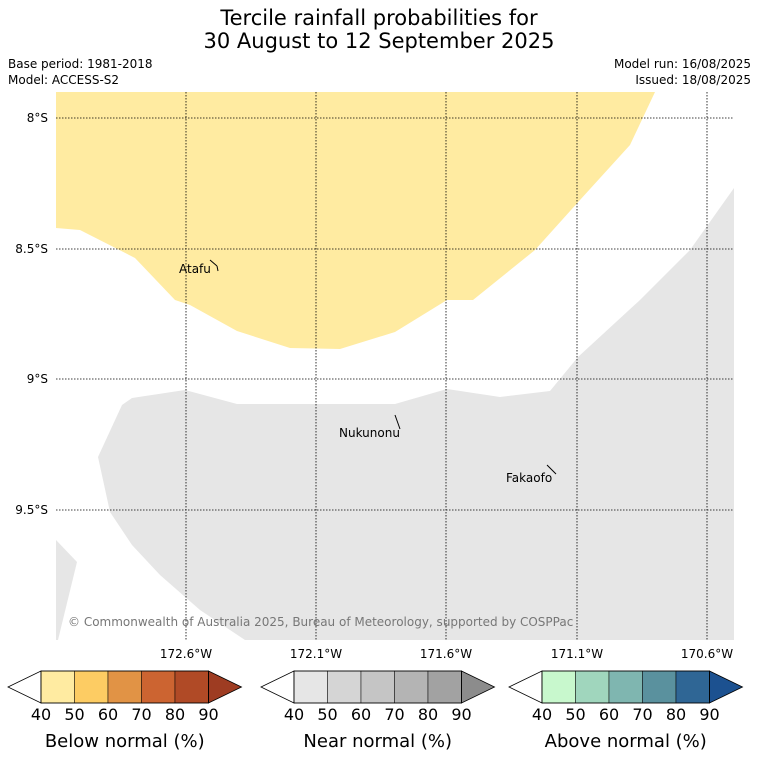 This screenshot has height=781, width=758. What do you see at coordinates (693, 80) in the screenshot?
I see `issued-date: Issued: 18/08/2025` at bounding box center [693, 80].